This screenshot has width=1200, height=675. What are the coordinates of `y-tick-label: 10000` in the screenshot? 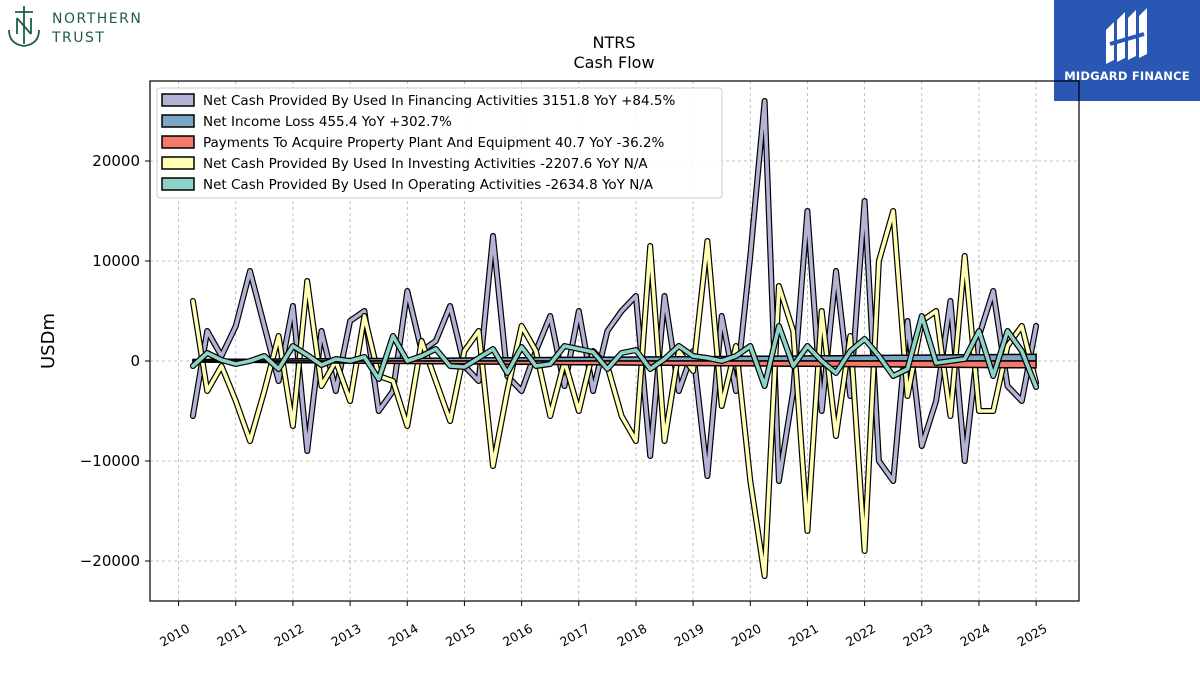 It's located at (116, 261).